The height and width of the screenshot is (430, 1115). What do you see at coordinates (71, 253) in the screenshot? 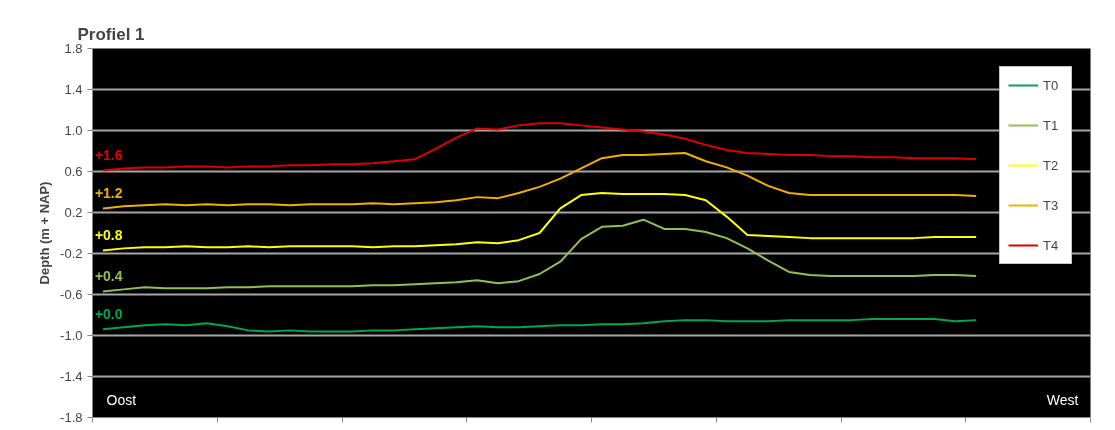
I see `y-tick-label: -0.2` at bounding box center [71, 253].